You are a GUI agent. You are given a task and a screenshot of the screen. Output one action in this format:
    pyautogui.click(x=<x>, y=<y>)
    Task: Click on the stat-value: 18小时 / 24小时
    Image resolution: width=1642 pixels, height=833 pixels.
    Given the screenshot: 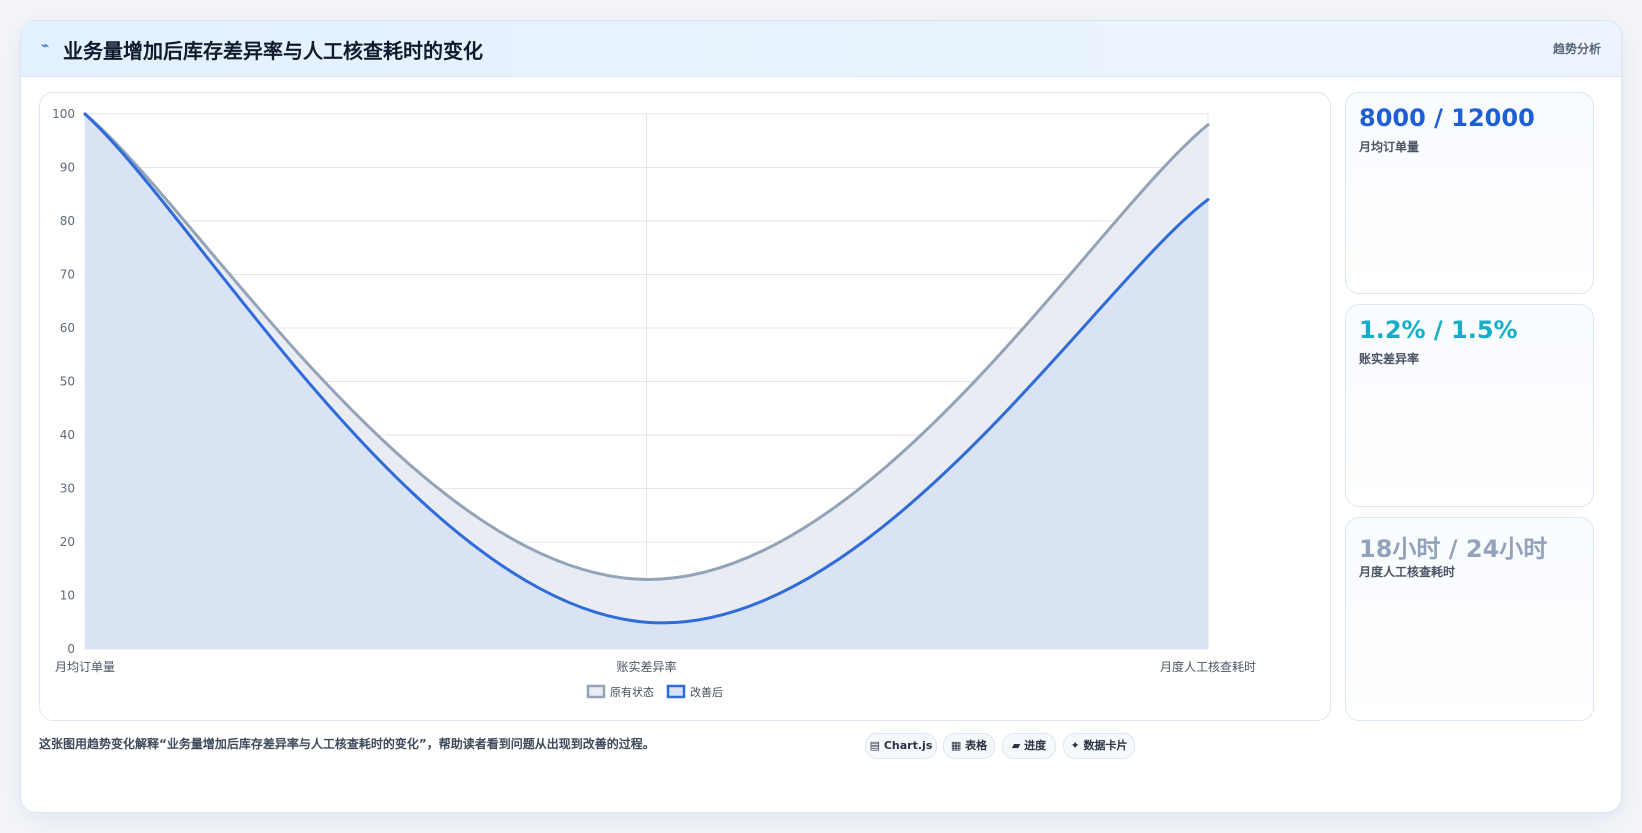 What is the action you would take?
    pyautogui.click(x=1453, y=549)
    